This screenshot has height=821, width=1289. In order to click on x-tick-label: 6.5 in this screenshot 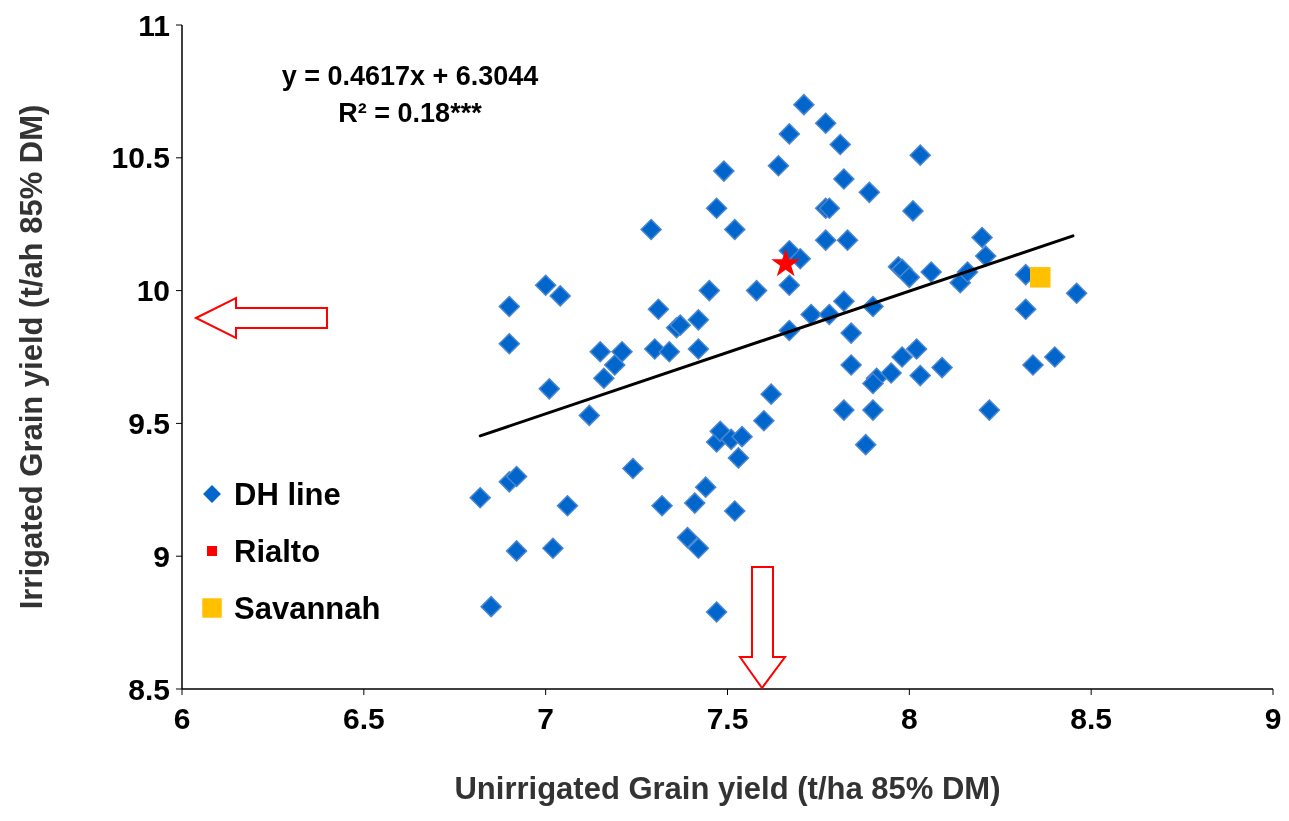, I will do `click(363, 718)`.